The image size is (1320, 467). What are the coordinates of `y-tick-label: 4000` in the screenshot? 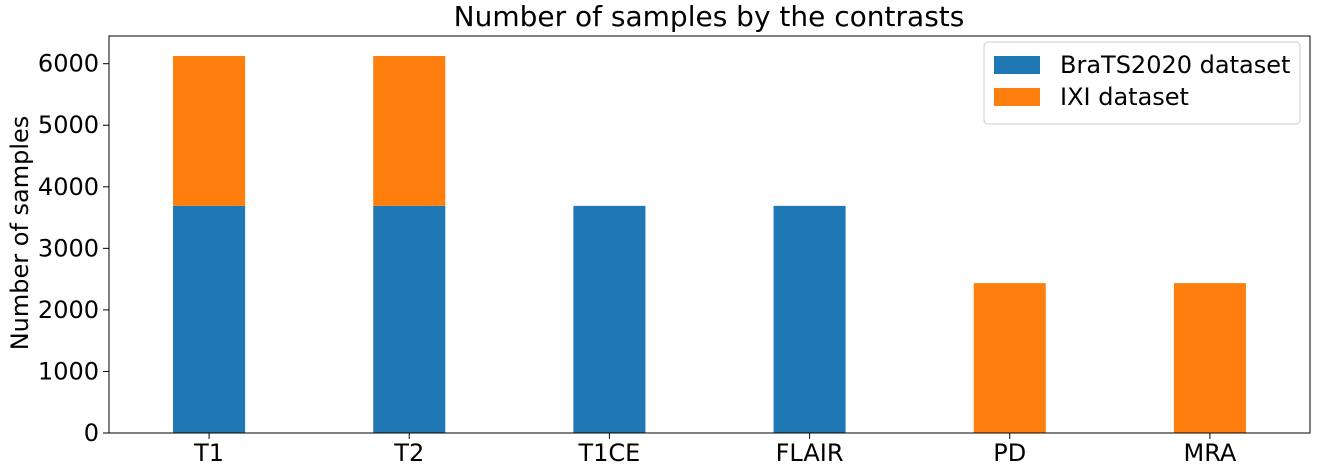 It's located at (68, 187).